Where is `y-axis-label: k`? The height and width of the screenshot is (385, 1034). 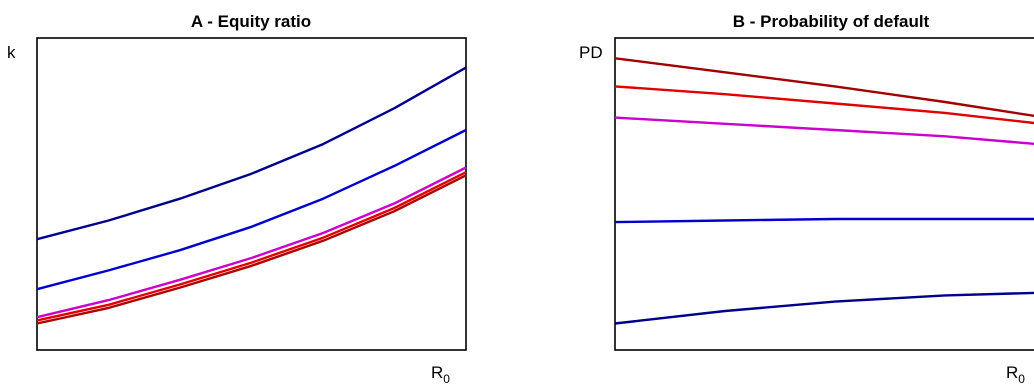 y-axis-label: k is located at coordinates (11, 52).